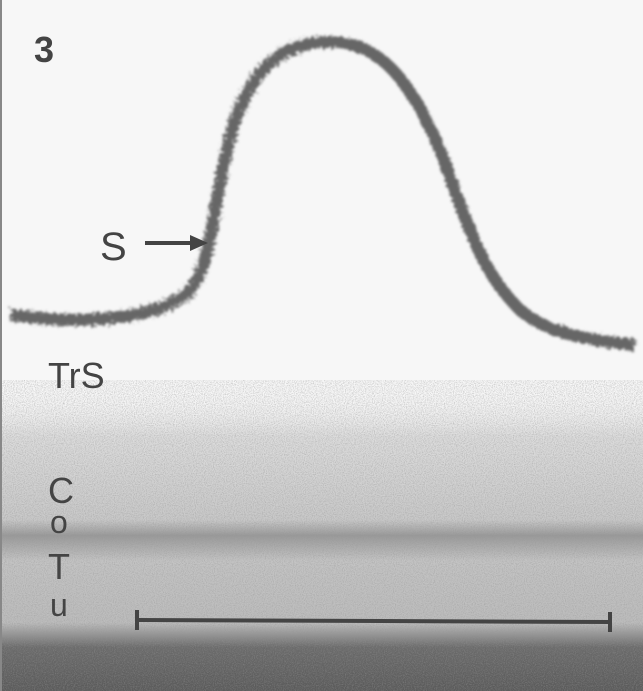  What do you see at coordinates (199, 243) in the screenshot?
I see `arrow-head` at bounding box center [199, 243].